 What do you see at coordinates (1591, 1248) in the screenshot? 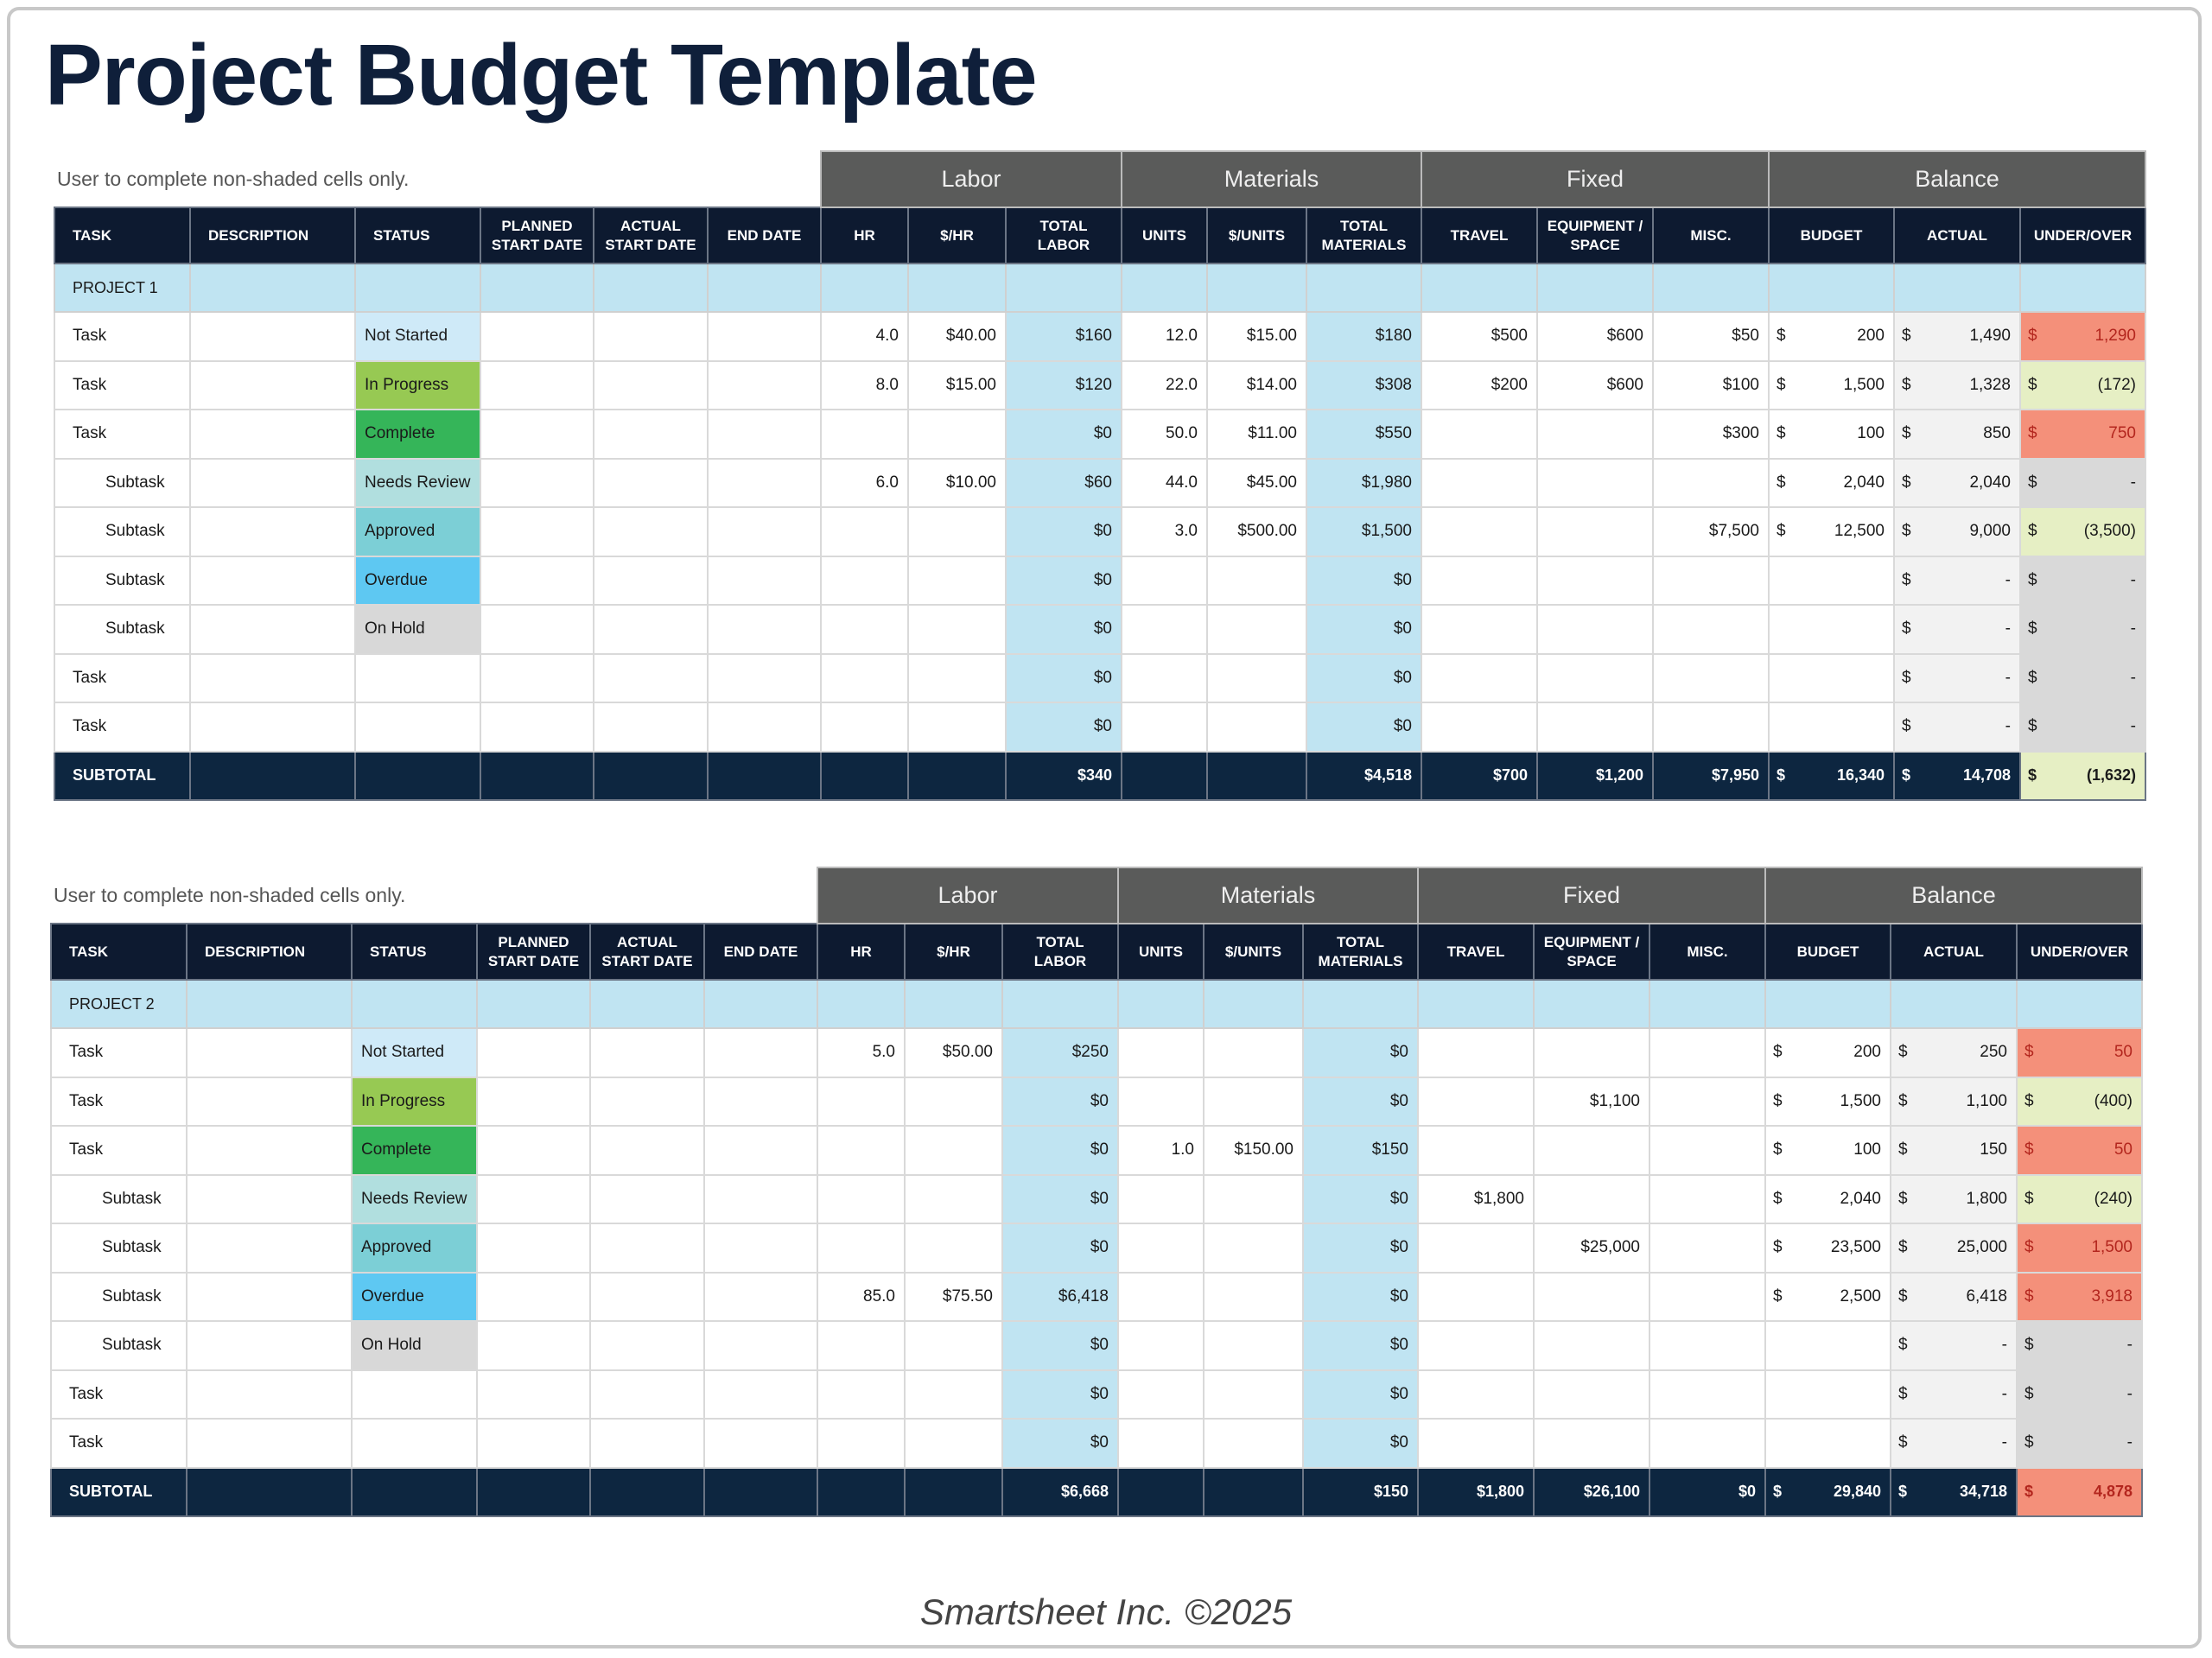
I see `equipment-cell: $25,000` at bounding box center [1591, 1248].